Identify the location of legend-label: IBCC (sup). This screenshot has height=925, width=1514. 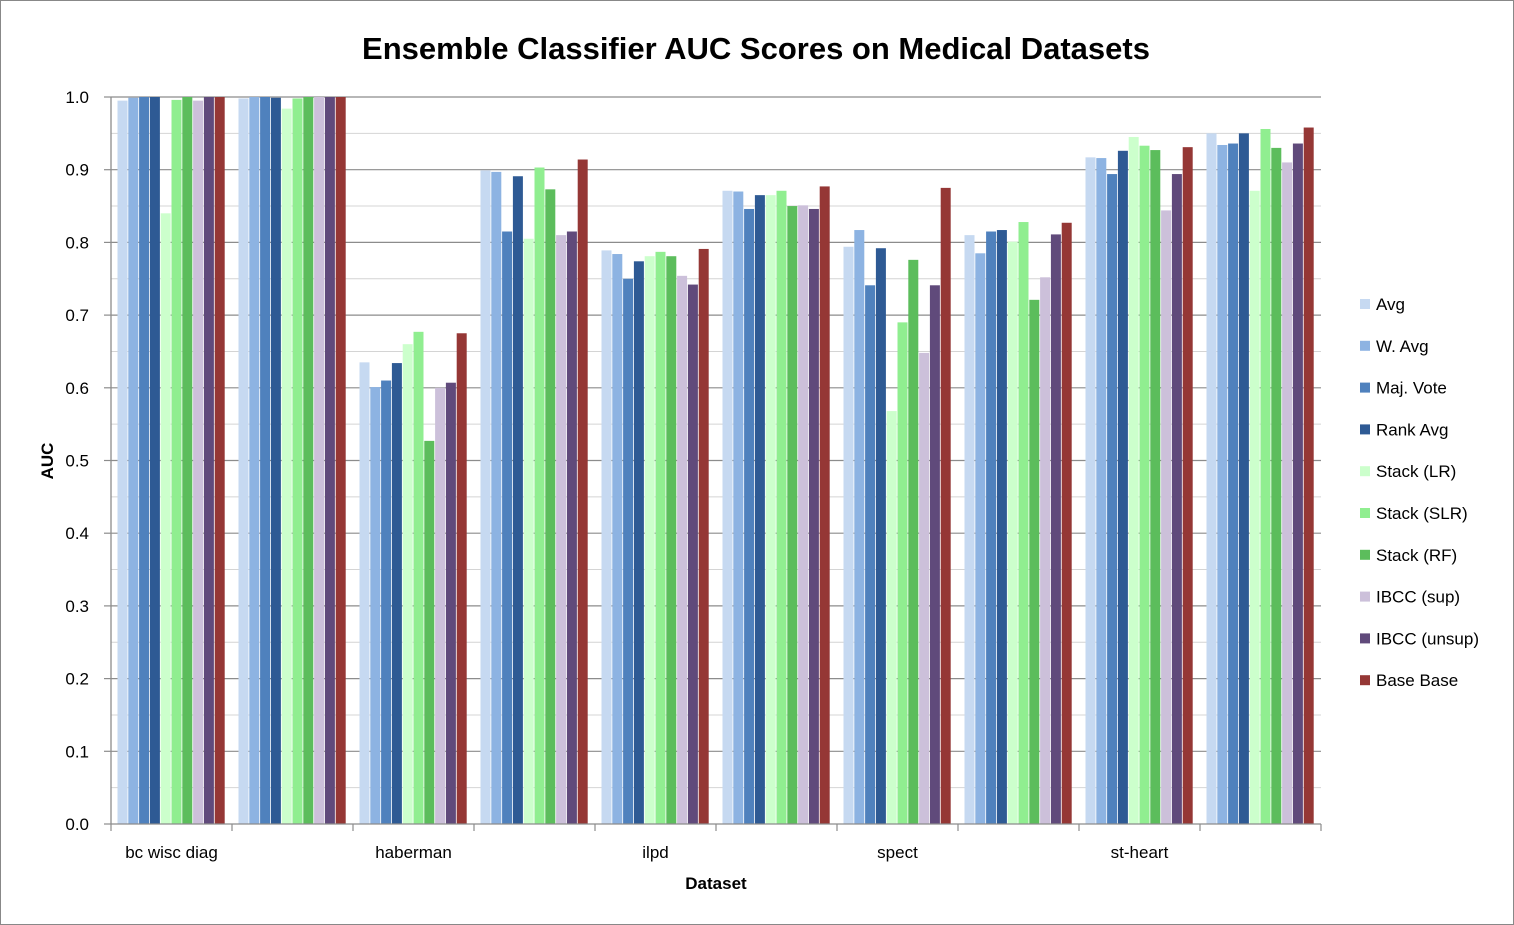
(1418, 597).